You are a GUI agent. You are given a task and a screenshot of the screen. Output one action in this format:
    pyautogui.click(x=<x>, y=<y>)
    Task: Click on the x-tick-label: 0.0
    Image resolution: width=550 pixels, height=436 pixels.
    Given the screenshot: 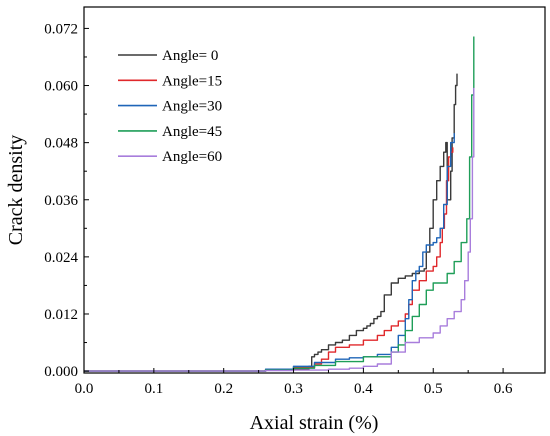 What is the action you would take?
    pyautogui.click(x=84, y=389)
    